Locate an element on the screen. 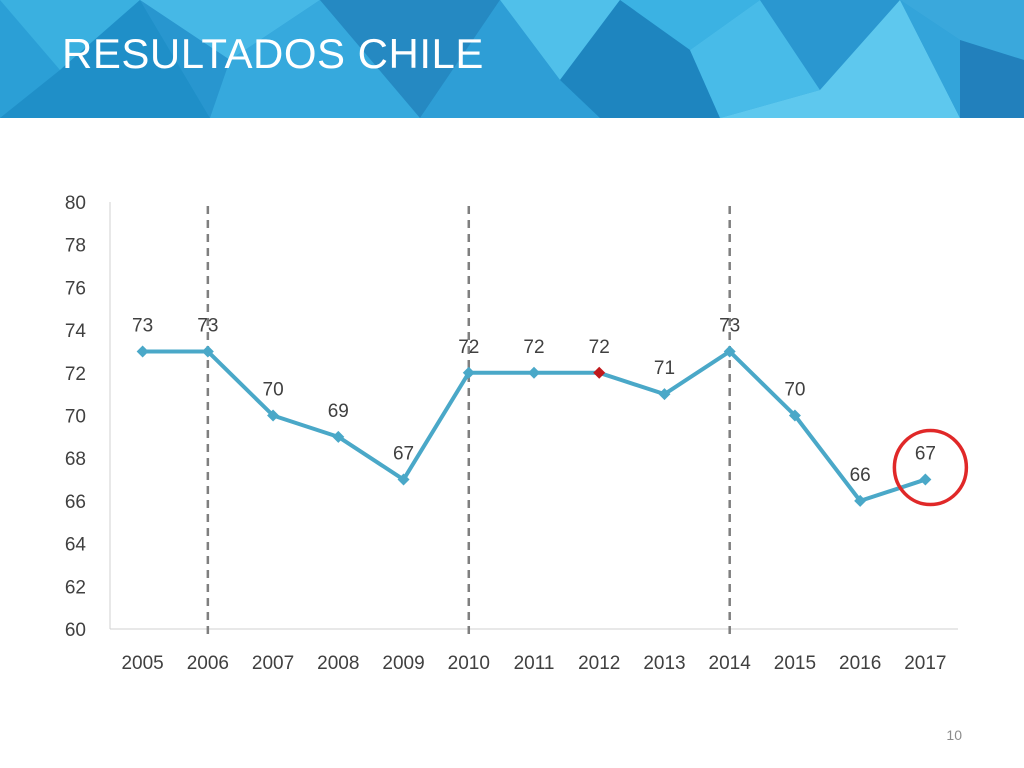  x-tick-label: 2016 is located at coordinates (860, 663).